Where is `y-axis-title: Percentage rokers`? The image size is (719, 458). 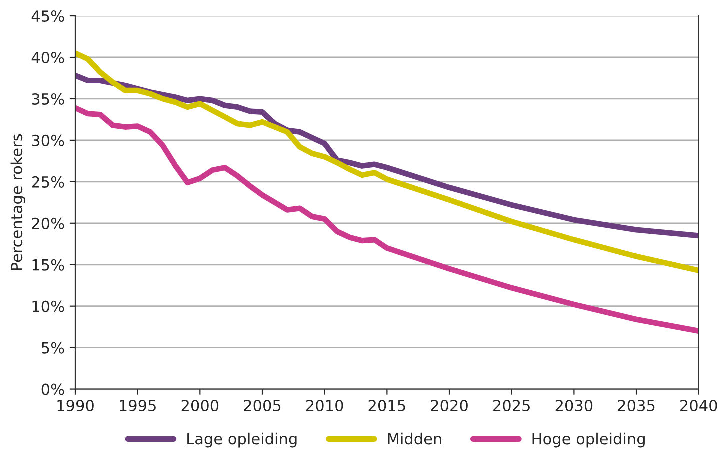
y-axis-title: Percentage rokers is located at coordinates (18, 202).